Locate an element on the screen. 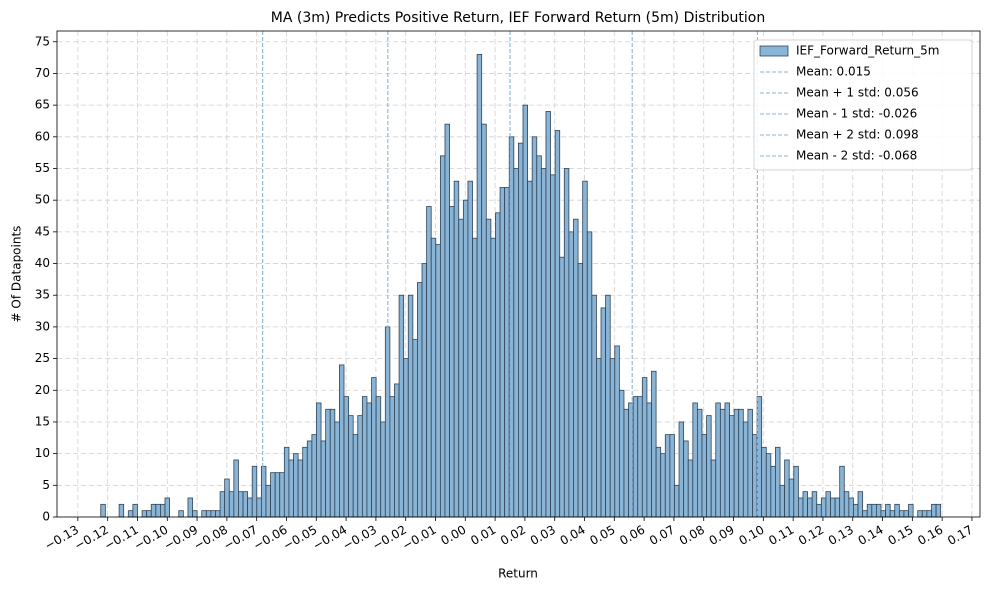 The width and height of the screenshot is (989, 590). x-tick-label: 0.17 is located at coordinates (960, 535).